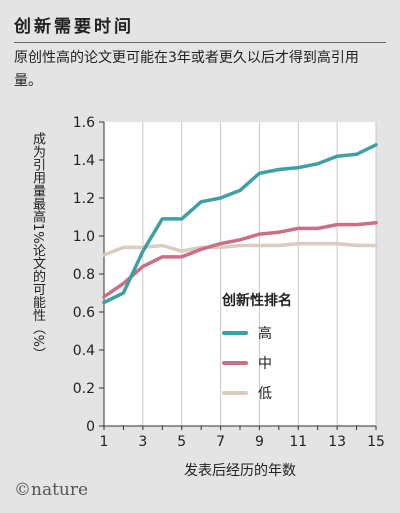  Describe the element at coordinates (235, 333) in the screenshot. I see `legend-swatch-high` at that location.